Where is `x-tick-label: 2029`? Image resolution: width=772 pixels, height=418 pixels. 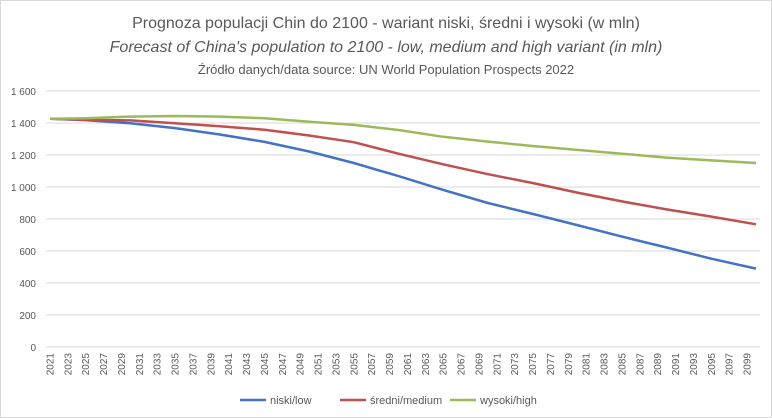
x-tick-label: 2029 is located at coordinates (122, 364).